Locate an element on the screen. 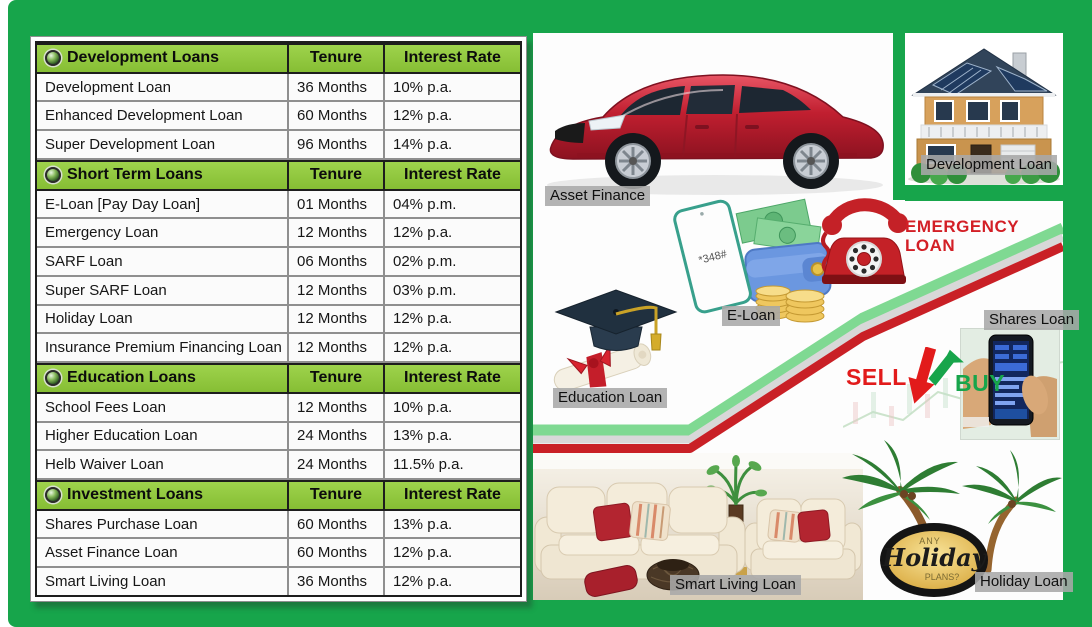 Image resolution: width=1092 pixels, height=627 pixels. loan-name-cell: Asset Finance Loan is located at coordinates (111, 553).